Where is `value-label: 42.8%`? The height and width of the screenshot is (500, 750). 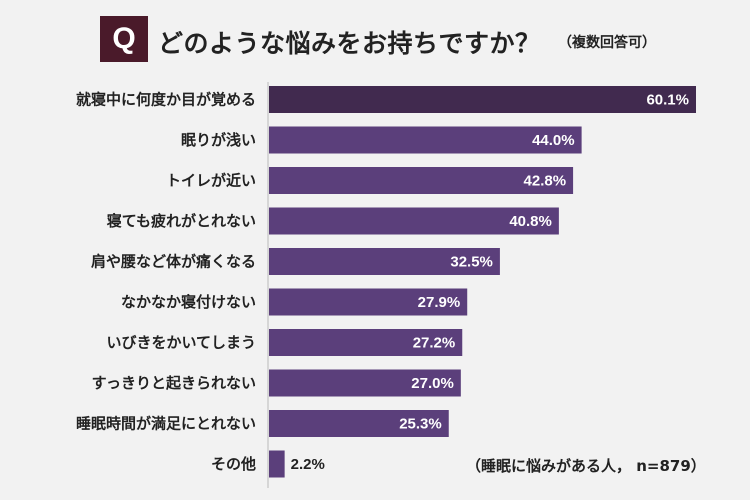
value-label: 42.8% is located at coordinates (545, 181).